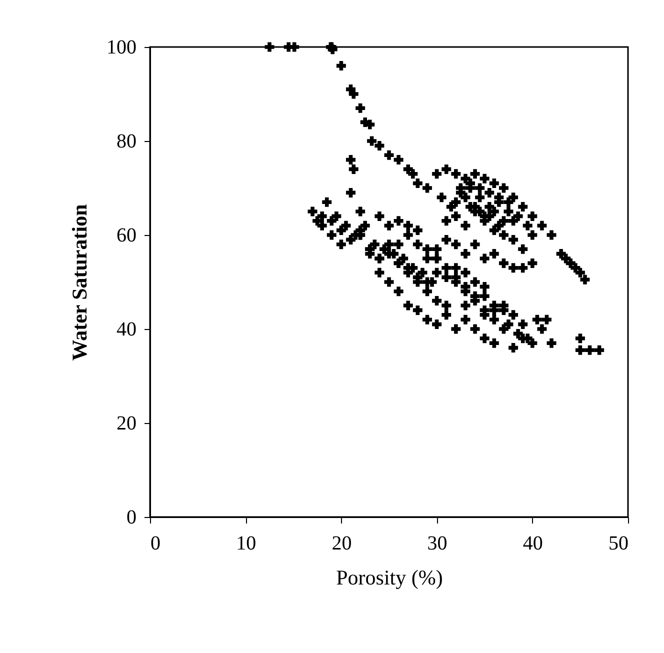  I want to click on x-tick-label: 10, so click(246, 543).